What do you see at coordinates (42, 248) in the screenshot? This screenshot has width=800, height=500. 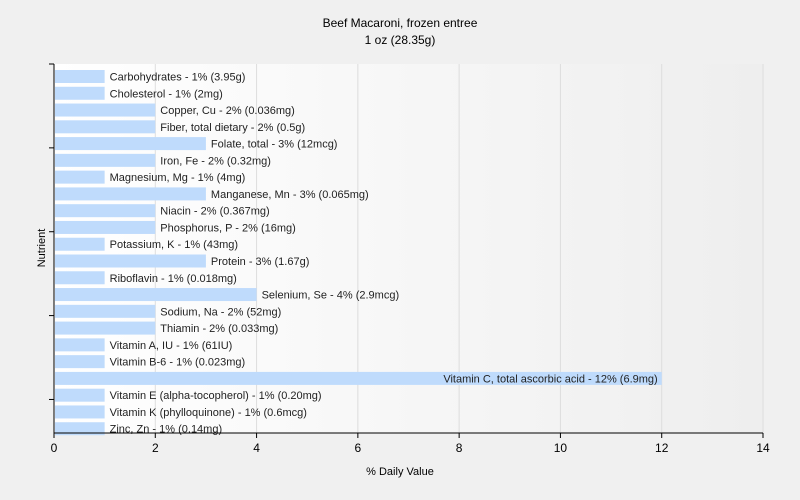 I see `y-axis-label: Nutrient` at bounding box center [42, 248].